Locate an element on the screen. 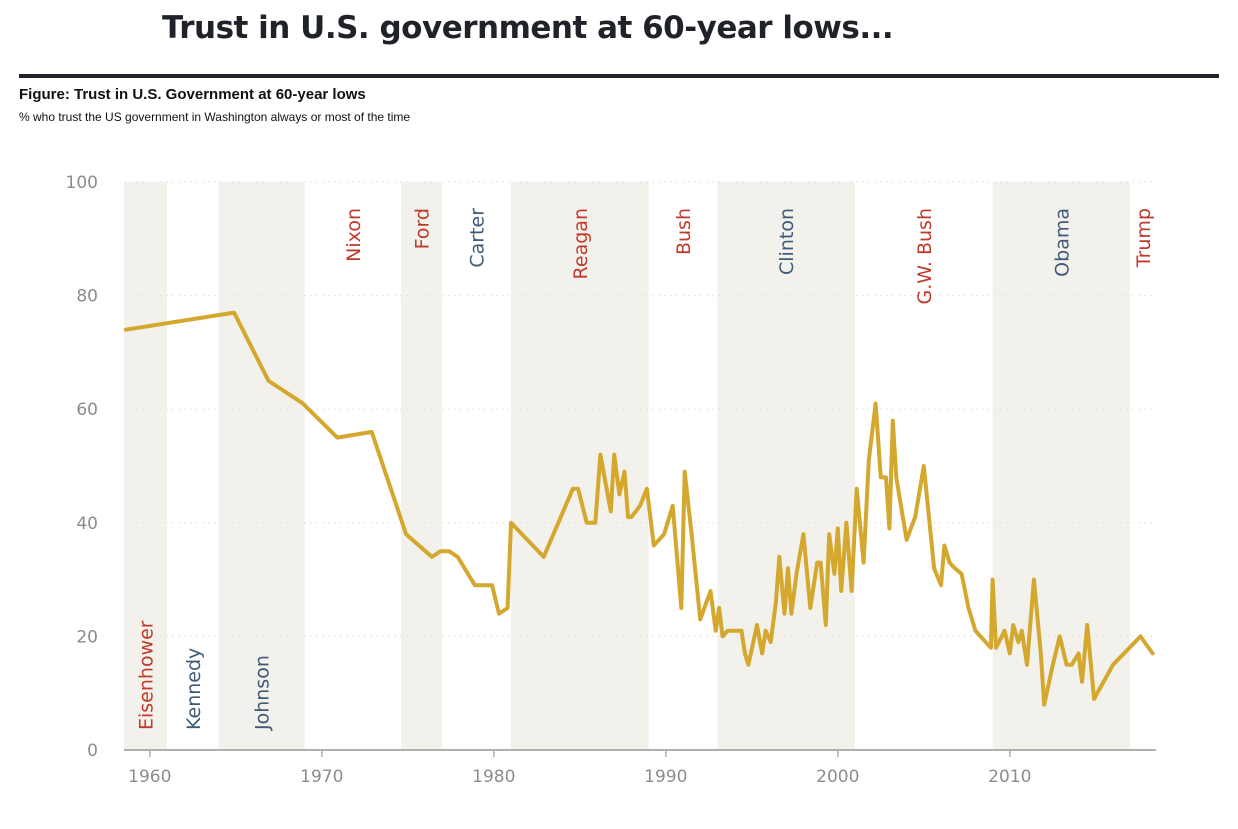 This screenshot has width=1238, height=829. band-eisenhower is located at coordinates (145, 466).